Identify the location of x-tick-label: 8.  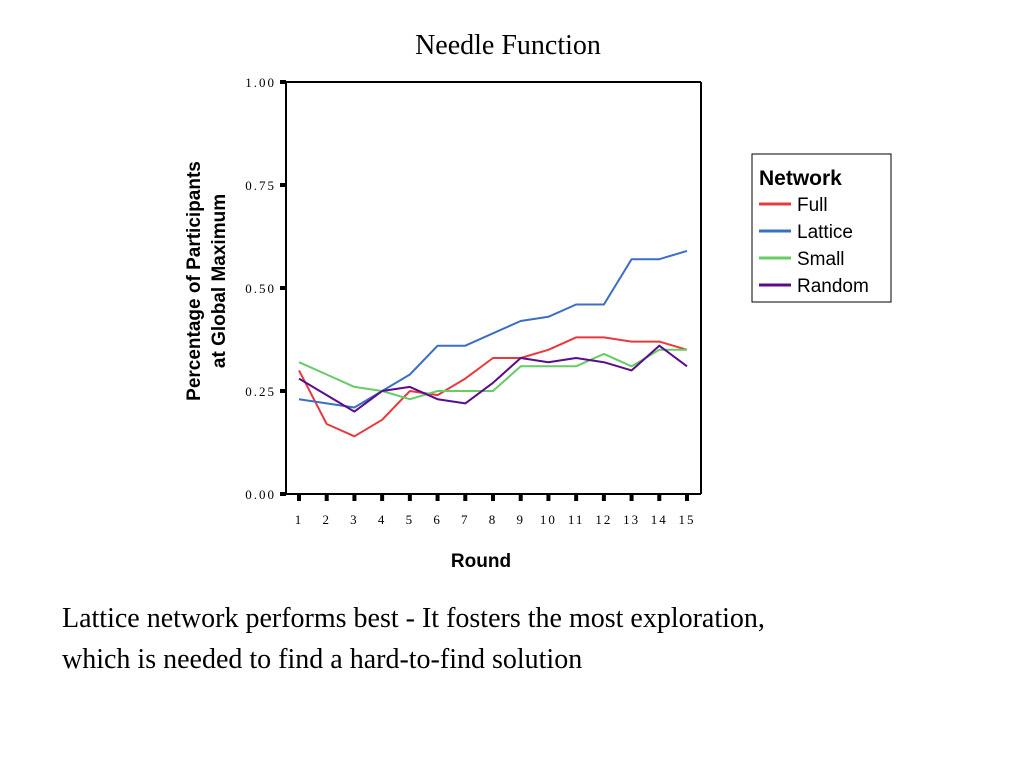
(493, 519).